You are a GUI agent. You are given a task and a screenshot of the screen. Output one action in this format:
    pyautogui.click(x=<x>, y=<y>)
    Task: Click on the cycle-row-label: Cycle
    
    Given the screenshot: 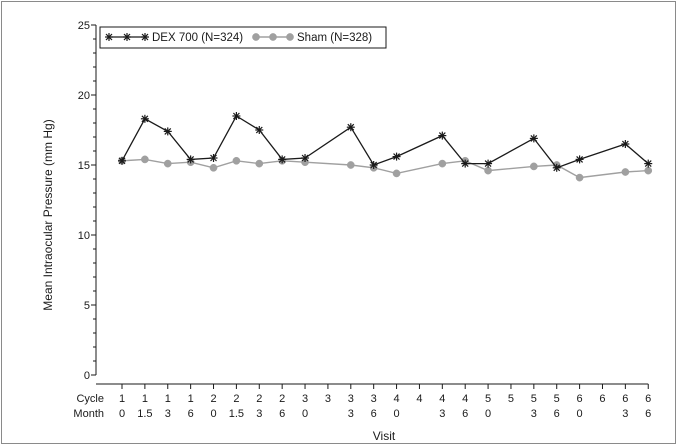 What is the action you would take?
    pyautogui.click(x=90, y=399)
    